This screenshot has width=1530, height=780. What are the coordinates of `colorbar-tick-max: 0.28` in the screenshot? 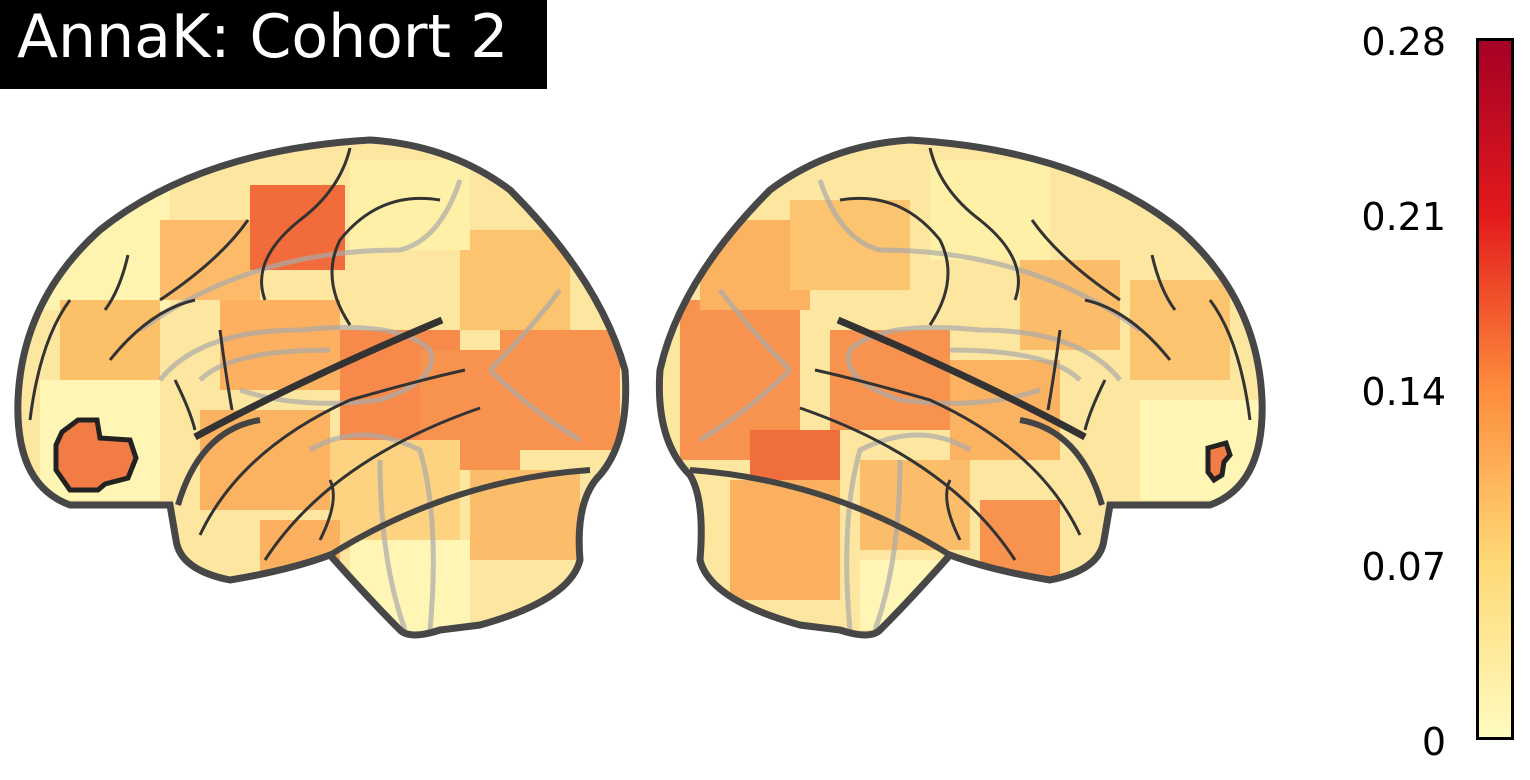 It's located at (1403, 42).